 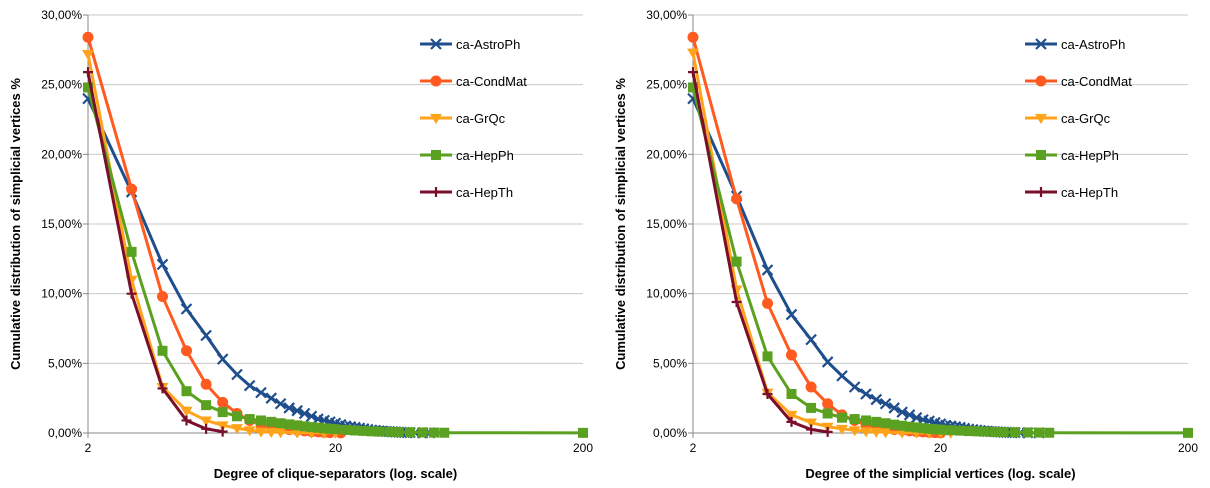 What do you see at coordinates (335, 473) in the screenshot?
I see `x-axis-title: Degree of clique-separators (log. scale)` at bounding box center [335, 473].